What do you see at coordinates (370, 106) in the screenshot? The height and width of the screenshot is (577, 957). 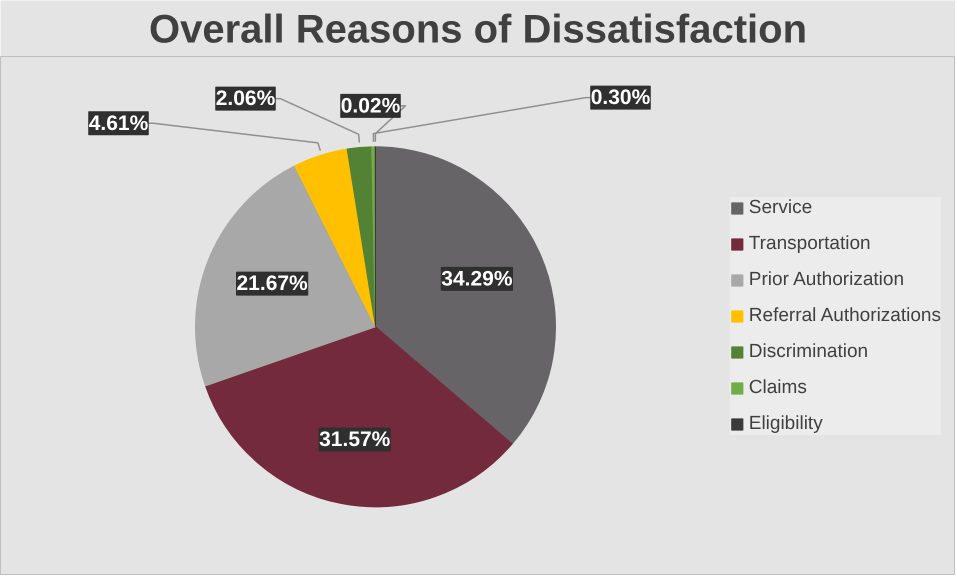 I see `data-label: 0.02%` at bounding box center [370, 106].